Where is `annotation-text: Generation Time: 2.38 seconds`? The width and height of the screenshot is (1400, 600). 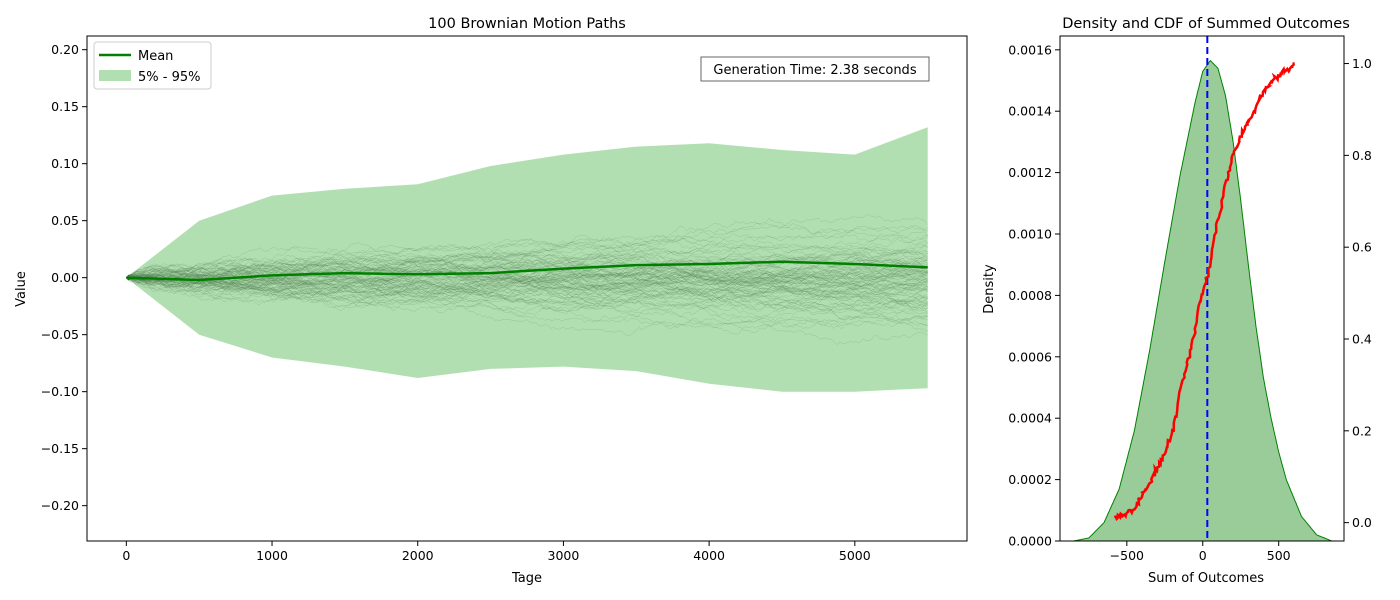
annotation-text: Generation Time: 2.38 seconds is located at coordinates (814, 70).